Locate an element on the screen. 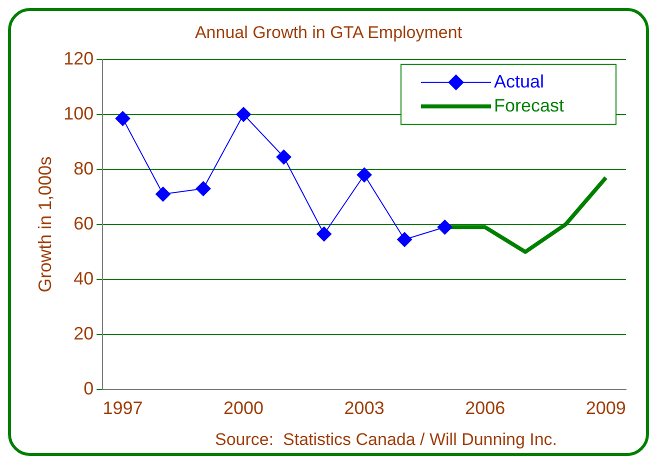 This screenshot has width=657, height=464. y-tick-label: 80 is located at coordinates (84, 168).